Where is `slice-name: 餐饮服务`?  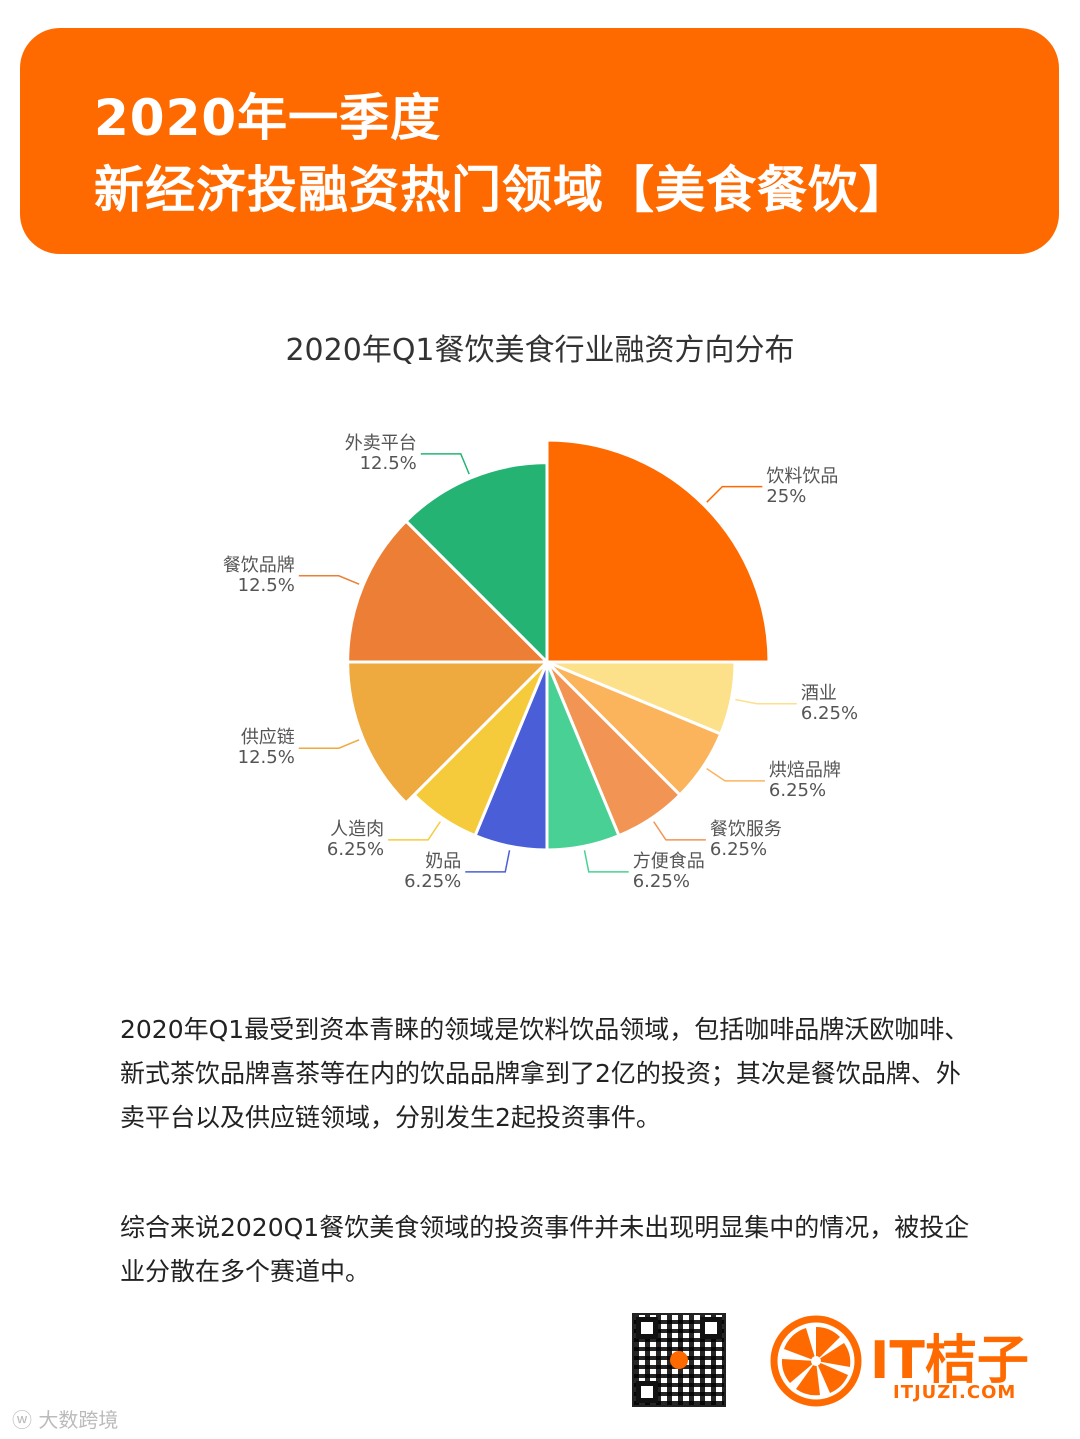
slice-name: 餐饮服务 is located at coordinates (745, 829).